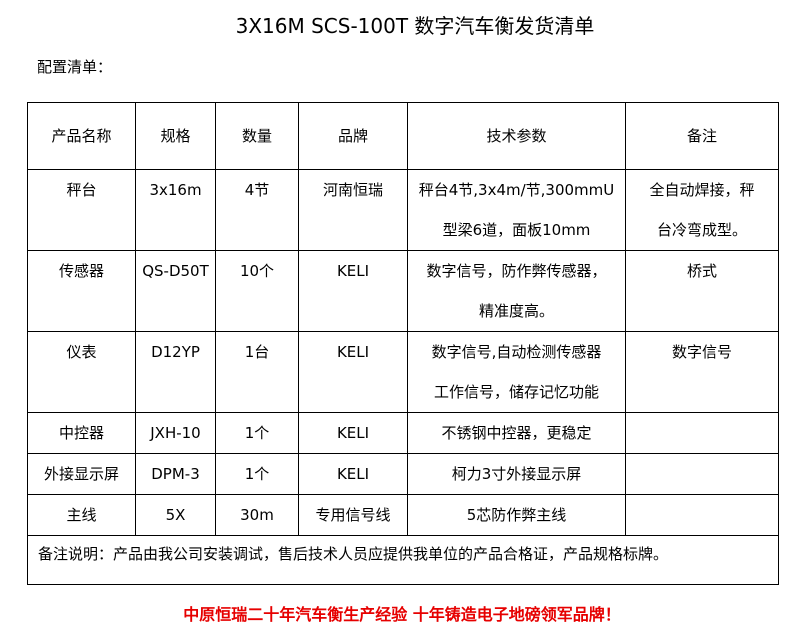  Describe the element at coordinates (75, 67) in the screenshot. I see `section-label: 配置清单：` at that location.